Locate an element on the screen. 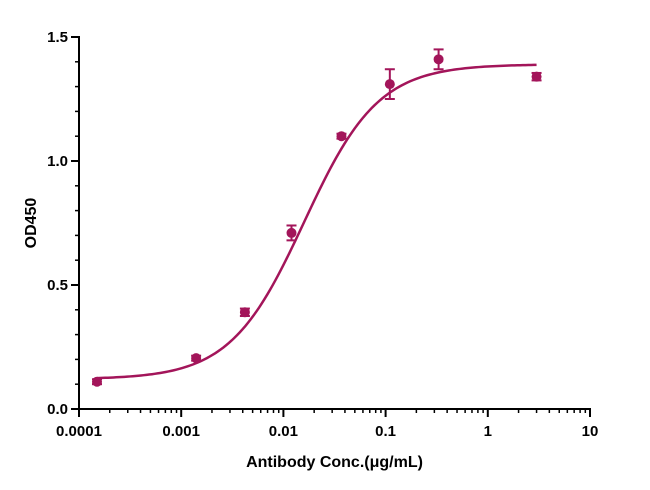 The width and height of the screenshot is (650, 490). x-tick-label: 0.1 is located at coordinates (385, 431).